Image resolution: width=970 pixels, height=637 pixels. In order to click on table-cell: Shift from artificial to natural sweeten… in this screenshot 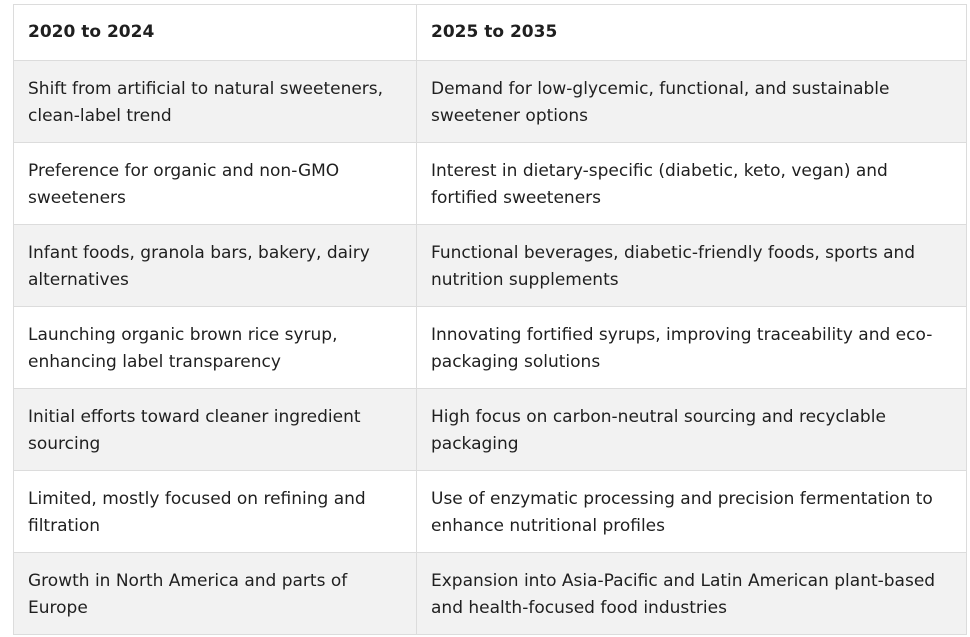, I will do `click(215, 101)`.